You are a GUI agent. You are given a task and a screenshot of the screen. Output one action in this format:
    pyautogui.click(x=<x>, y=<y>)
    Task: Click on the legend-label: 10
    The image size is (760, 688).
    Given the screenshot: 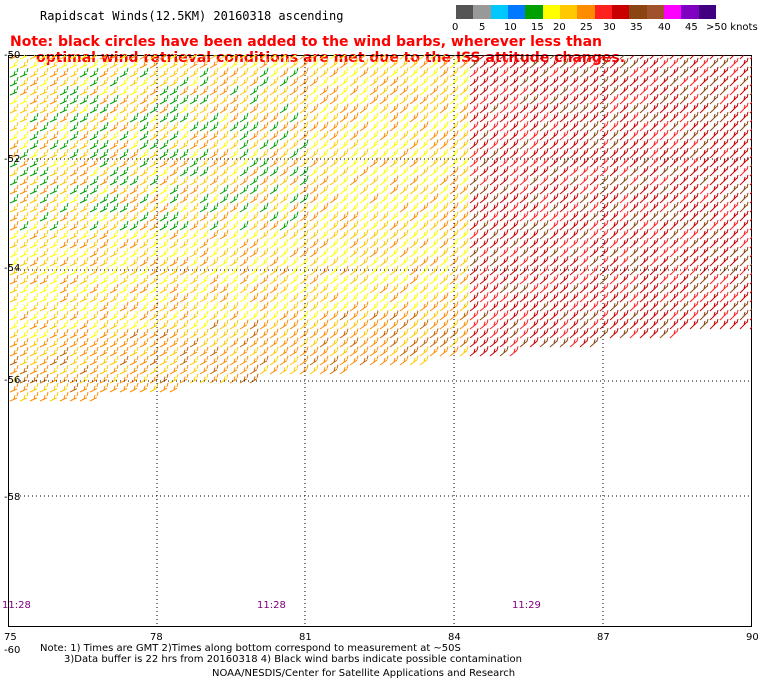 What is the action you would take?
    pyautogui.click(x=510, y=27)
    